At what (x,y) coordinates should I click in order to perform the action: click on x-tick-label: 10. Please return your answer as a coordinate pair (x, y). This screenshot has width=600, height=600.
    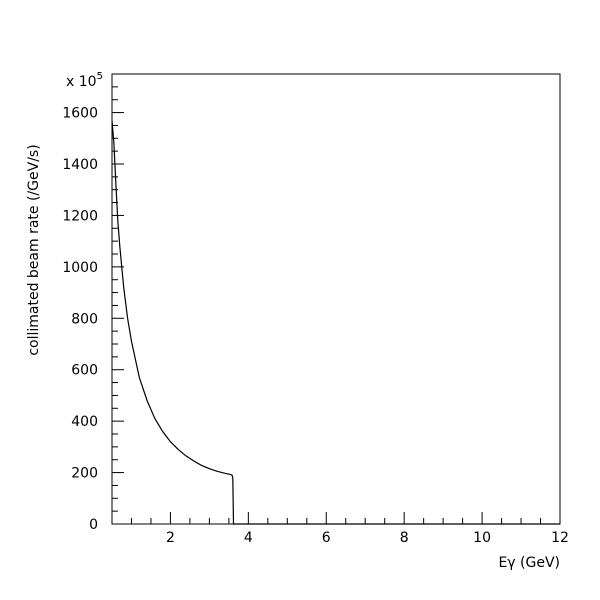
    Looking at the image, I should click on (482, 538).